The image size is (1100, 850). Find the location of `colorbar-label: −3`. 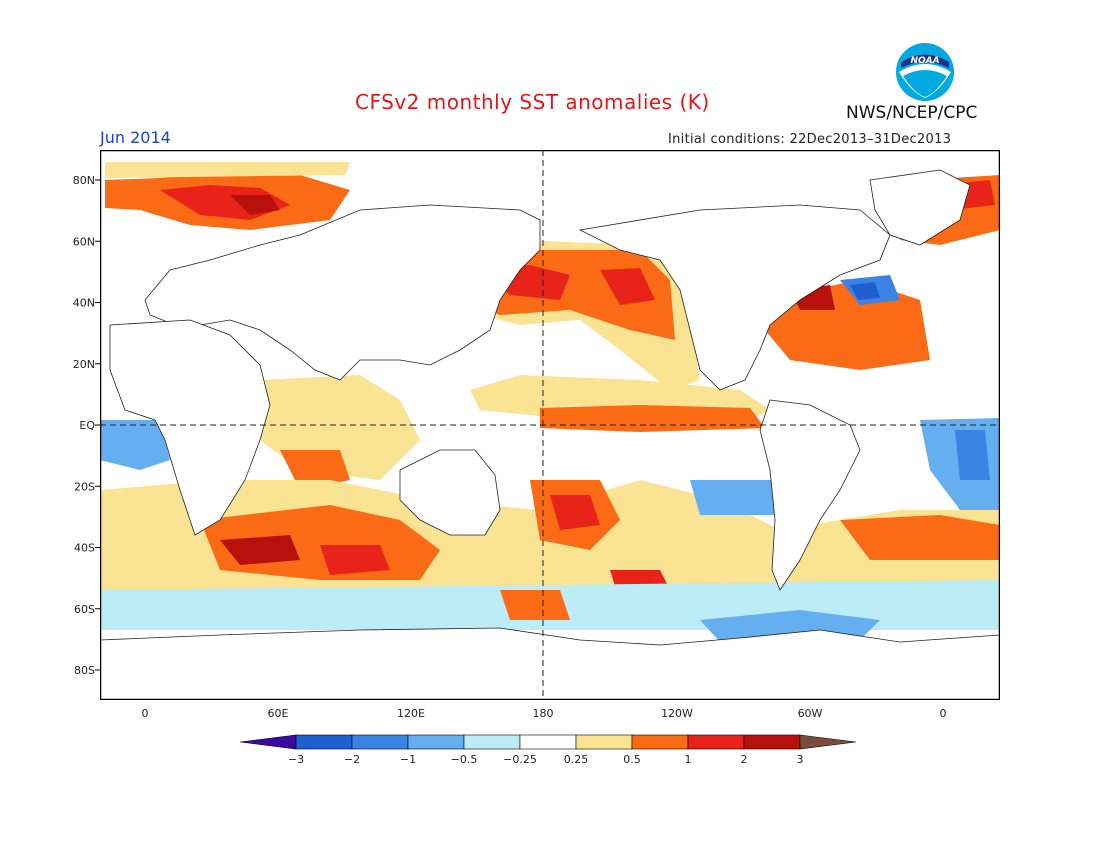

colorbar-label: −3 is located at coordinates (296, 759).